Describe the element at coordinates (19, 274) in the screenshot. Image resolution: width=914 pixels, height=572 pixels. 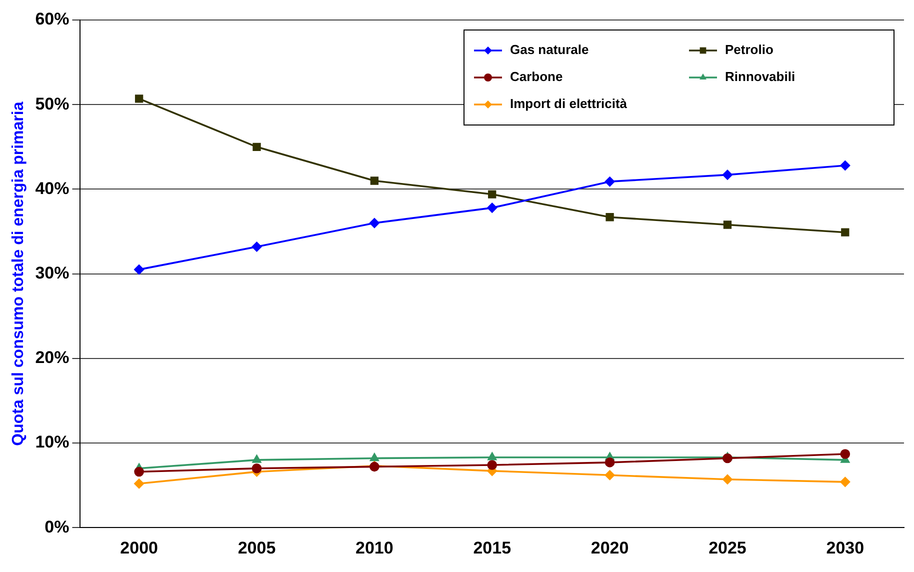
I see `y-axis-title: Quota sul consumo totale di energia primaria` at that location.